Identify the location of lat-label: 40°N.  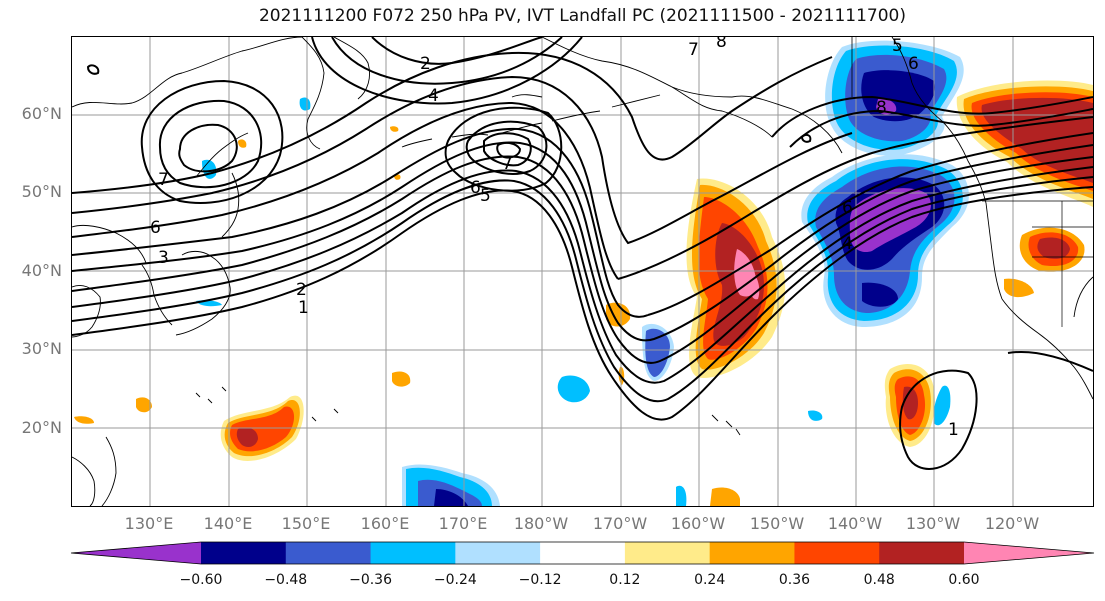
(41, 270).